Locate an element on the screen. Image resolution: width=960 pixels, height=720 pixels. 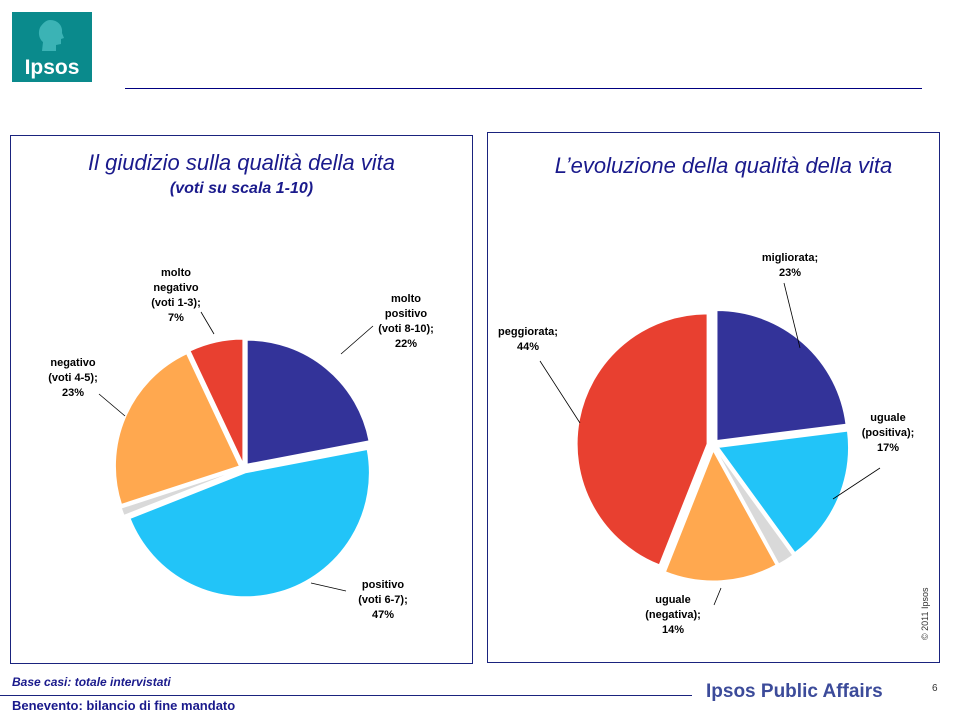
slice-label: peggiorata; 44% is located at coordinates (528, 339).